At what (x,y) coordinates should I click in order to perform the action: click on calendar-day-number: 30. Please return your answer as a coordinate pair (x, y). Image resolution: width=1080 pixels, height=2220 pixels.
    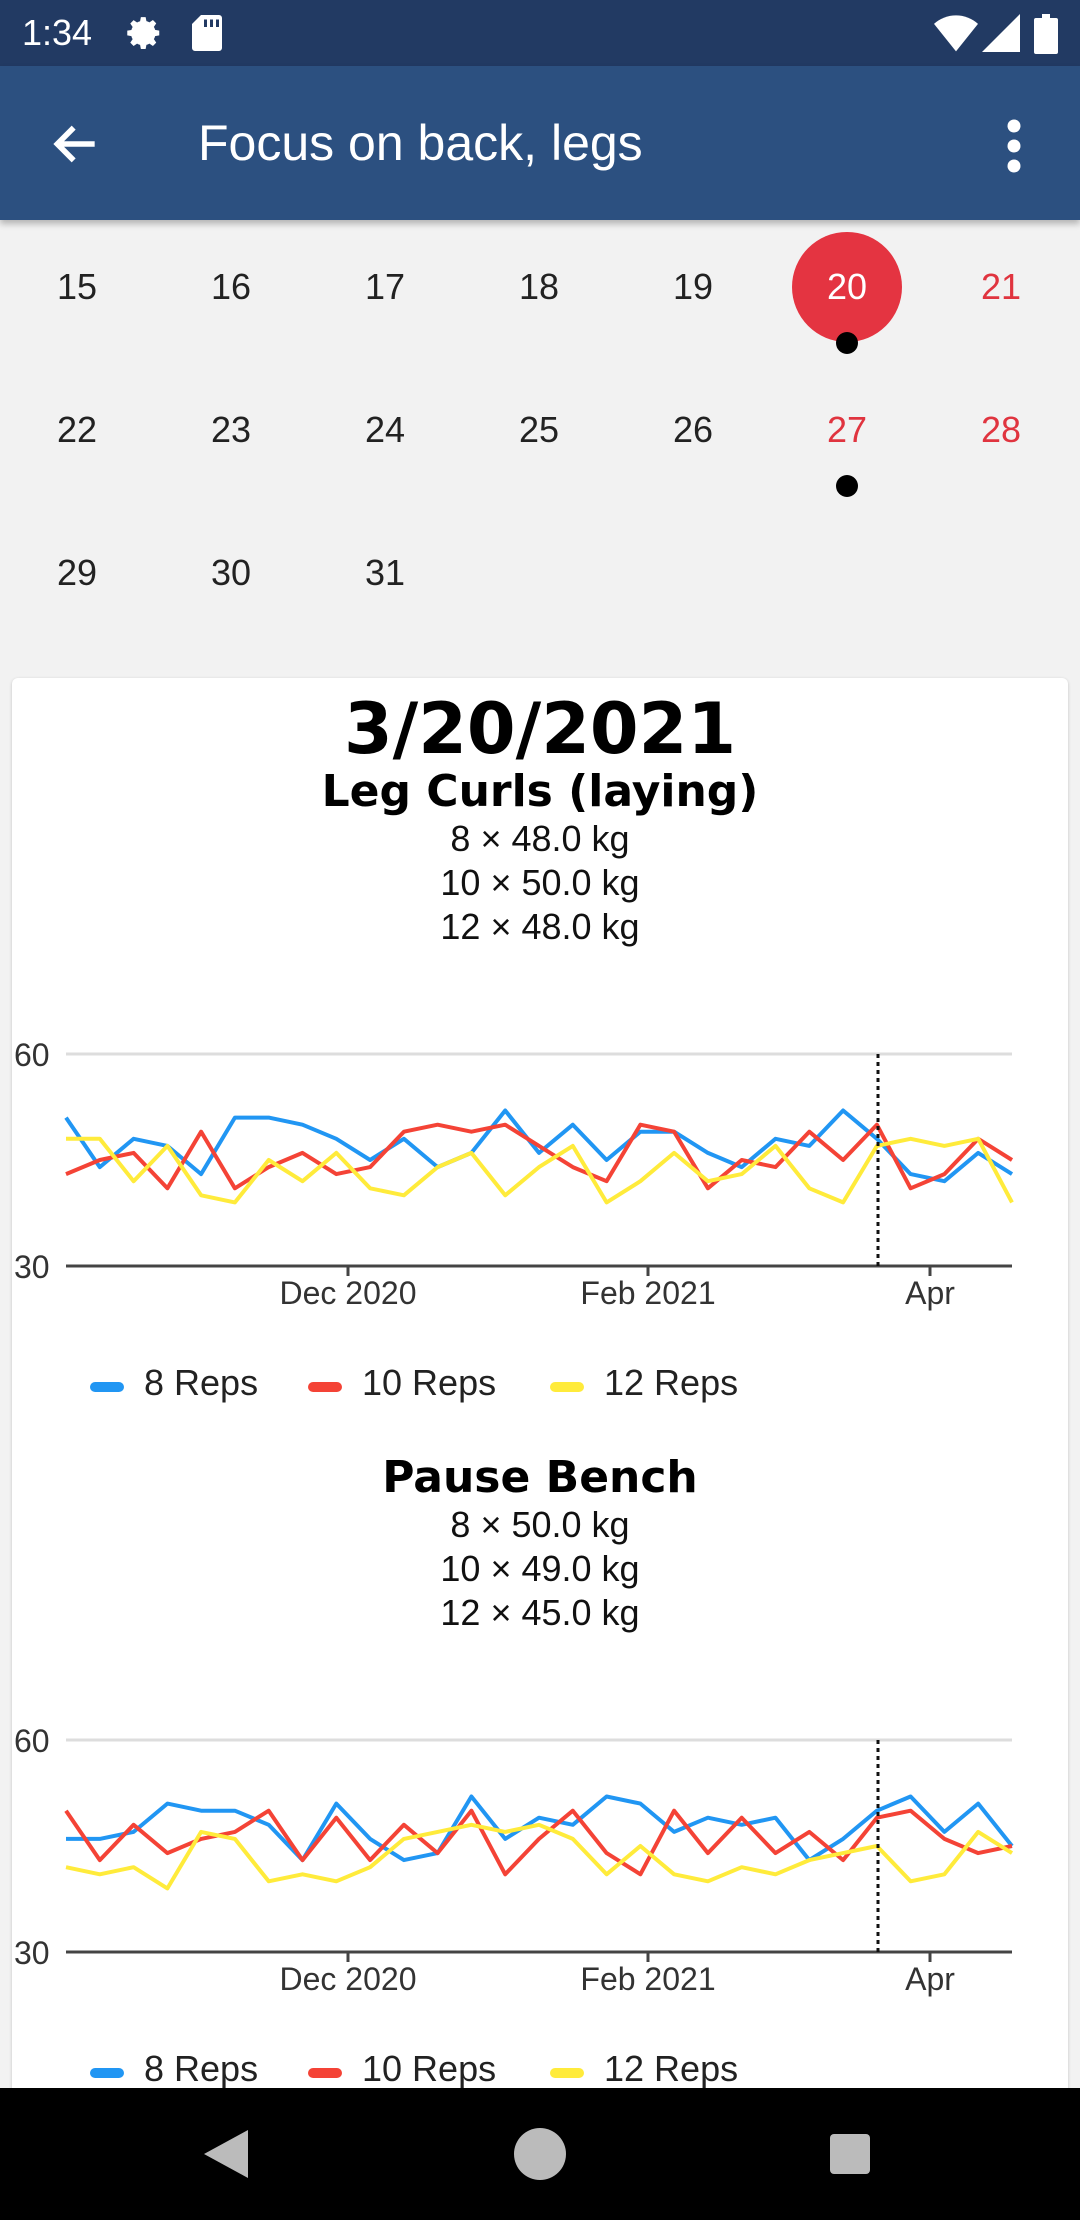
    Looking at the image, I should click on (231, 572).